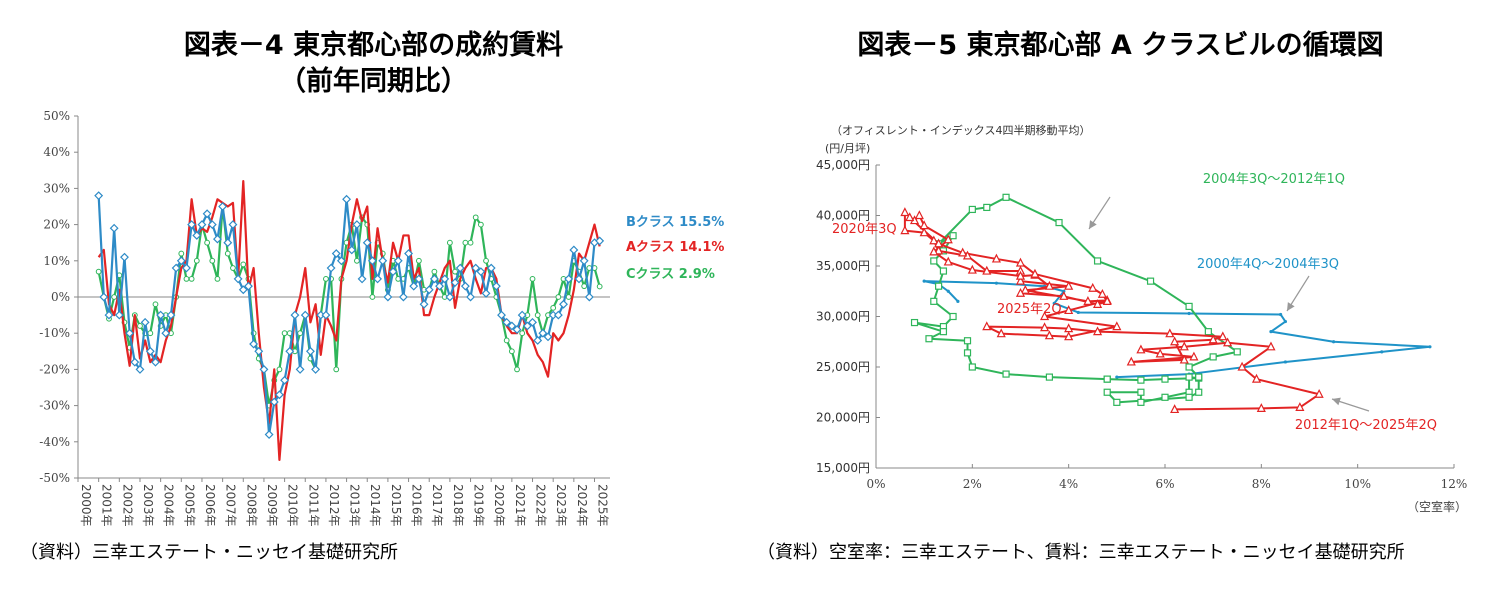  I want to click on y-tick-label: 45,000円, so click(843, 165).